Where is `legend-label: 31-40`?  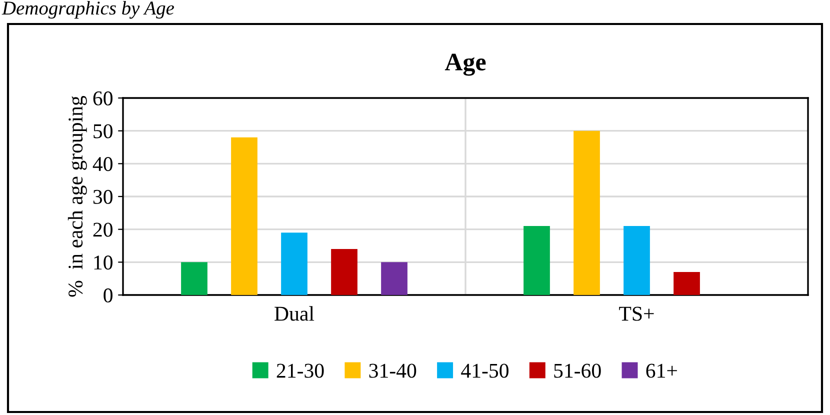 legend-label: 31-40 is located at coordinates (392, 371).